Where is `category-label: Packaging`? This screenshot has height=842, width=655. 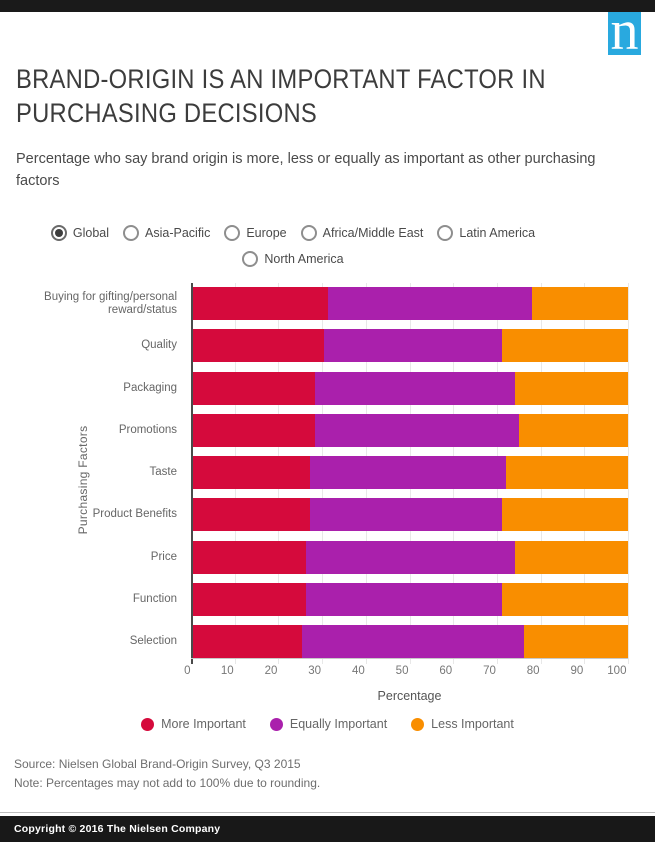 category-label: Packaging is located at coordinates (150, 387).